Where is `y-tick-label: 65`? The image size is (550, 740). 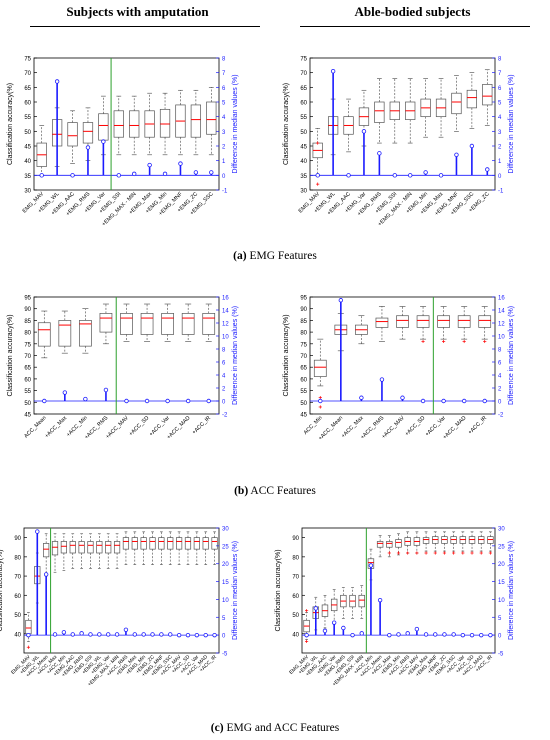
y-tick-label: 65 is located at coordinates (27, 89).